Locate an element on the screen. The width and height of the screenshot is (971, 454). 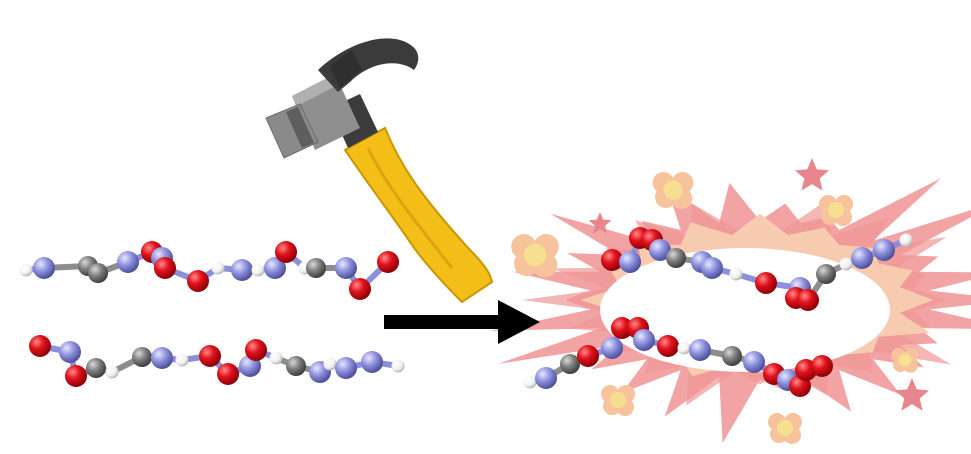
intact-crystal is located at coordinates (212, 314).